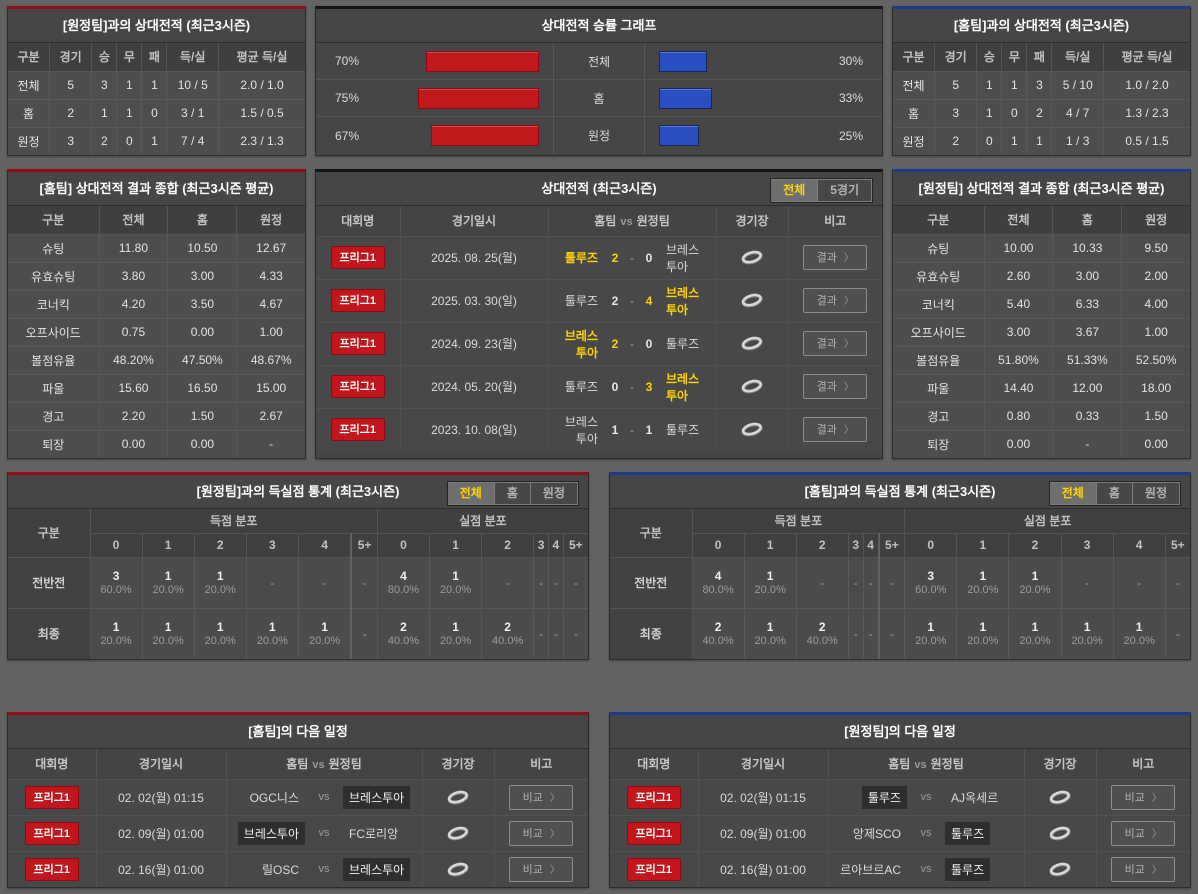 This screenshot has width=1198, height=894. I want to click on table-row: 원정 3 2 0 1 7 / 4 2.3 / 1.3, so click(156, 141).